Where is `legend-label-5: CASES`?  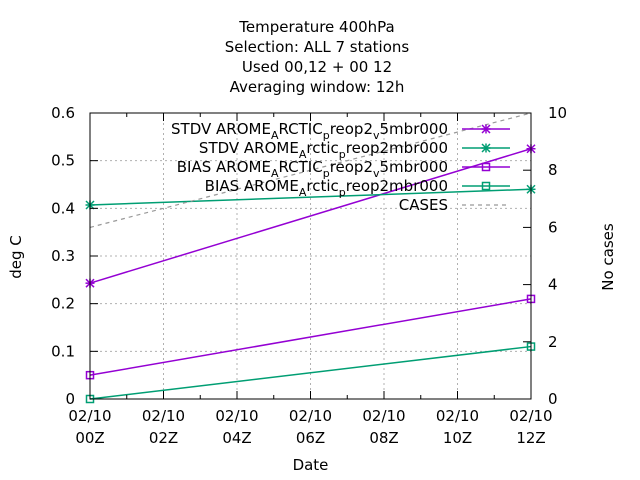
legend-label-5: CASES is located at coordinates (423, 205).